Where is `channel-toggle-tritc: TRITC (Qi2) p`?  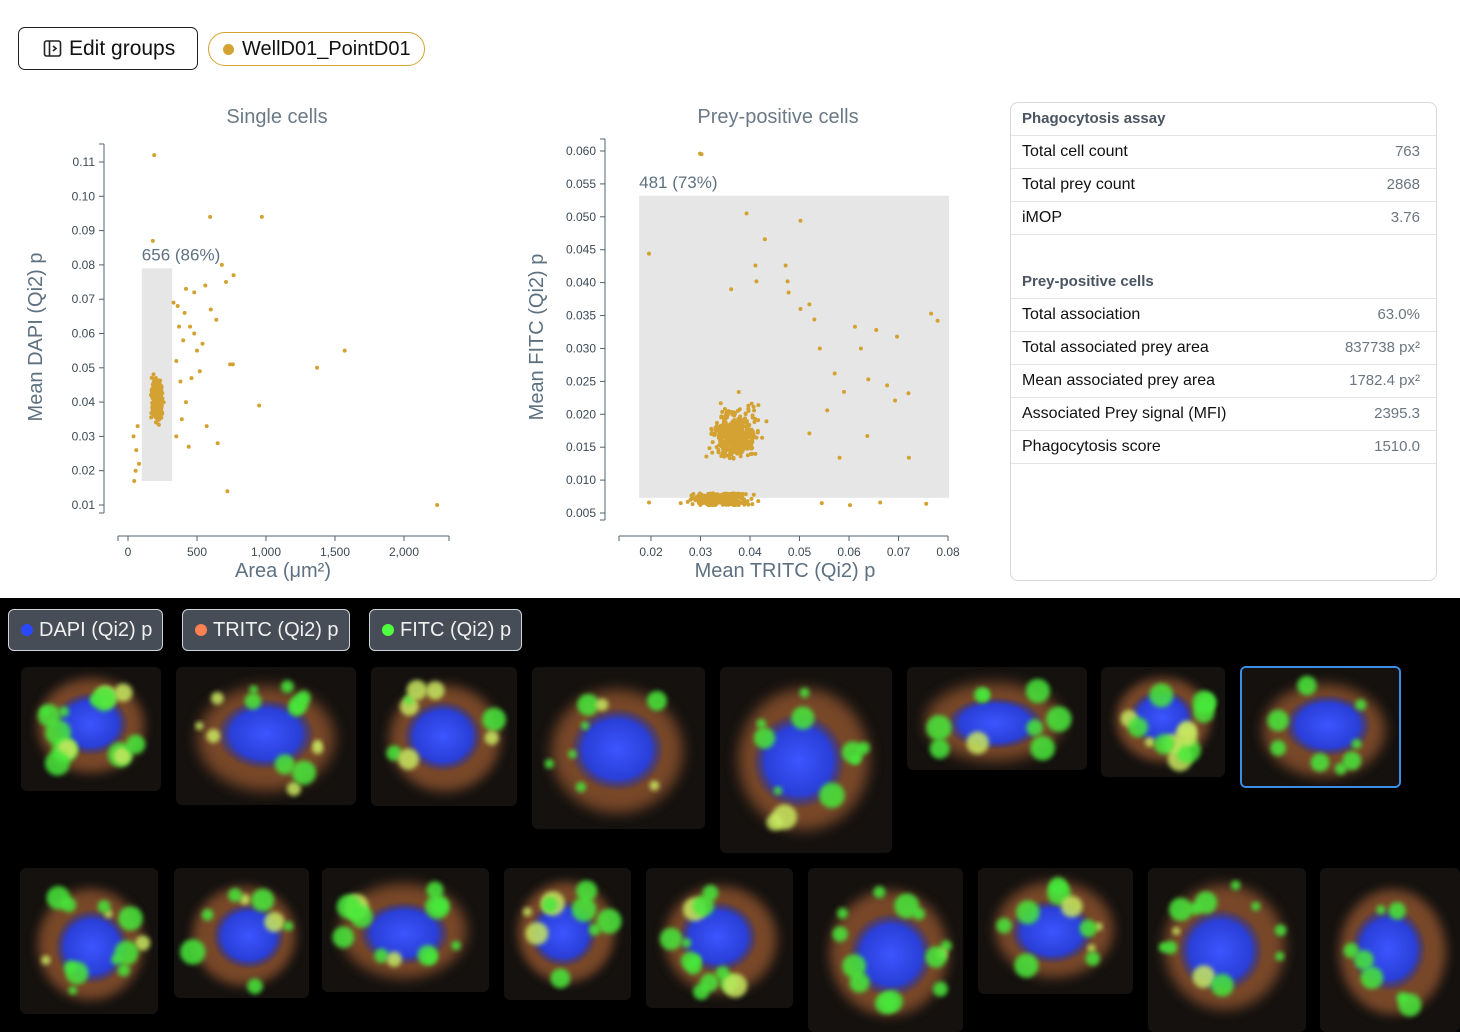
channel-toggle-tritc: TRITC (Qi2) p is located at coordinates (266, 630).